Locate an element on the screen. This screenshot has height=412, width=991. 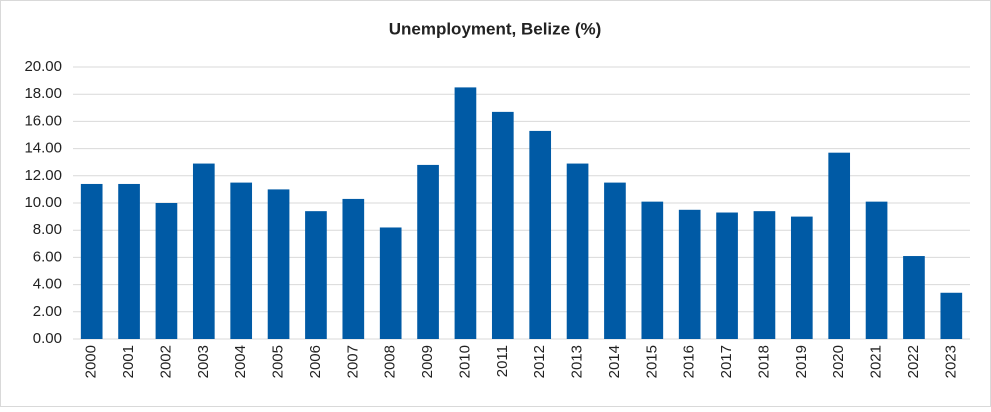
chart-title: Unemployment, Belize (%) is located at coordinates (495, 28).